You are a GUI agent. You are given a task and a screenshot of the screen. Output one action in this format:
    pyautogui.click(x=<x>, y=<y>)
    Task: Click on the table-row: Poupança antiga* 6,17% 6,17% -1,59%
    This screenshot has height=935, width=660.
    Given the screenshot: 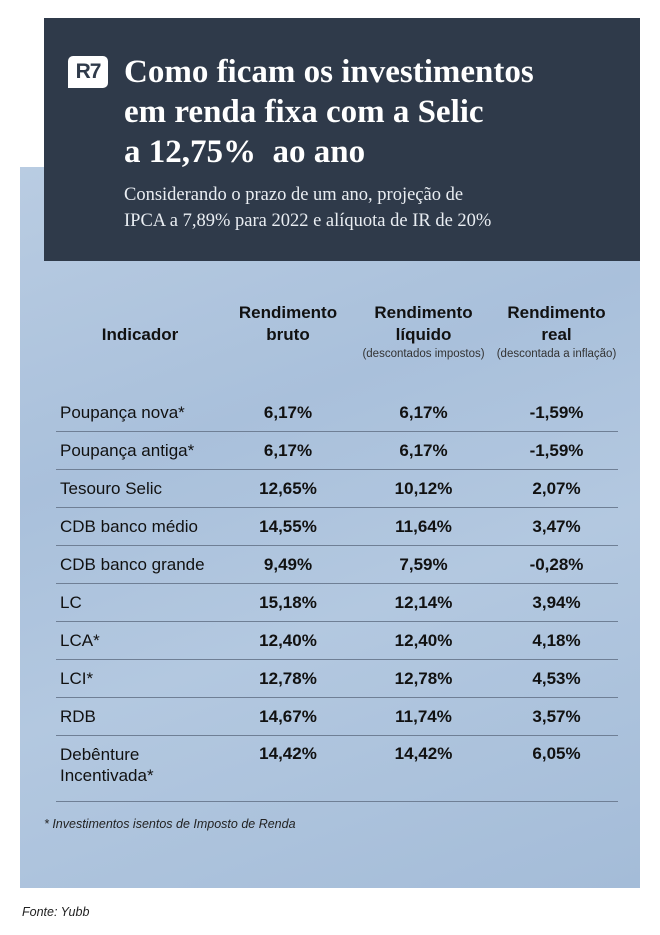 What is the action you would take?
    pyautogui.click(x=337, y=450)
    